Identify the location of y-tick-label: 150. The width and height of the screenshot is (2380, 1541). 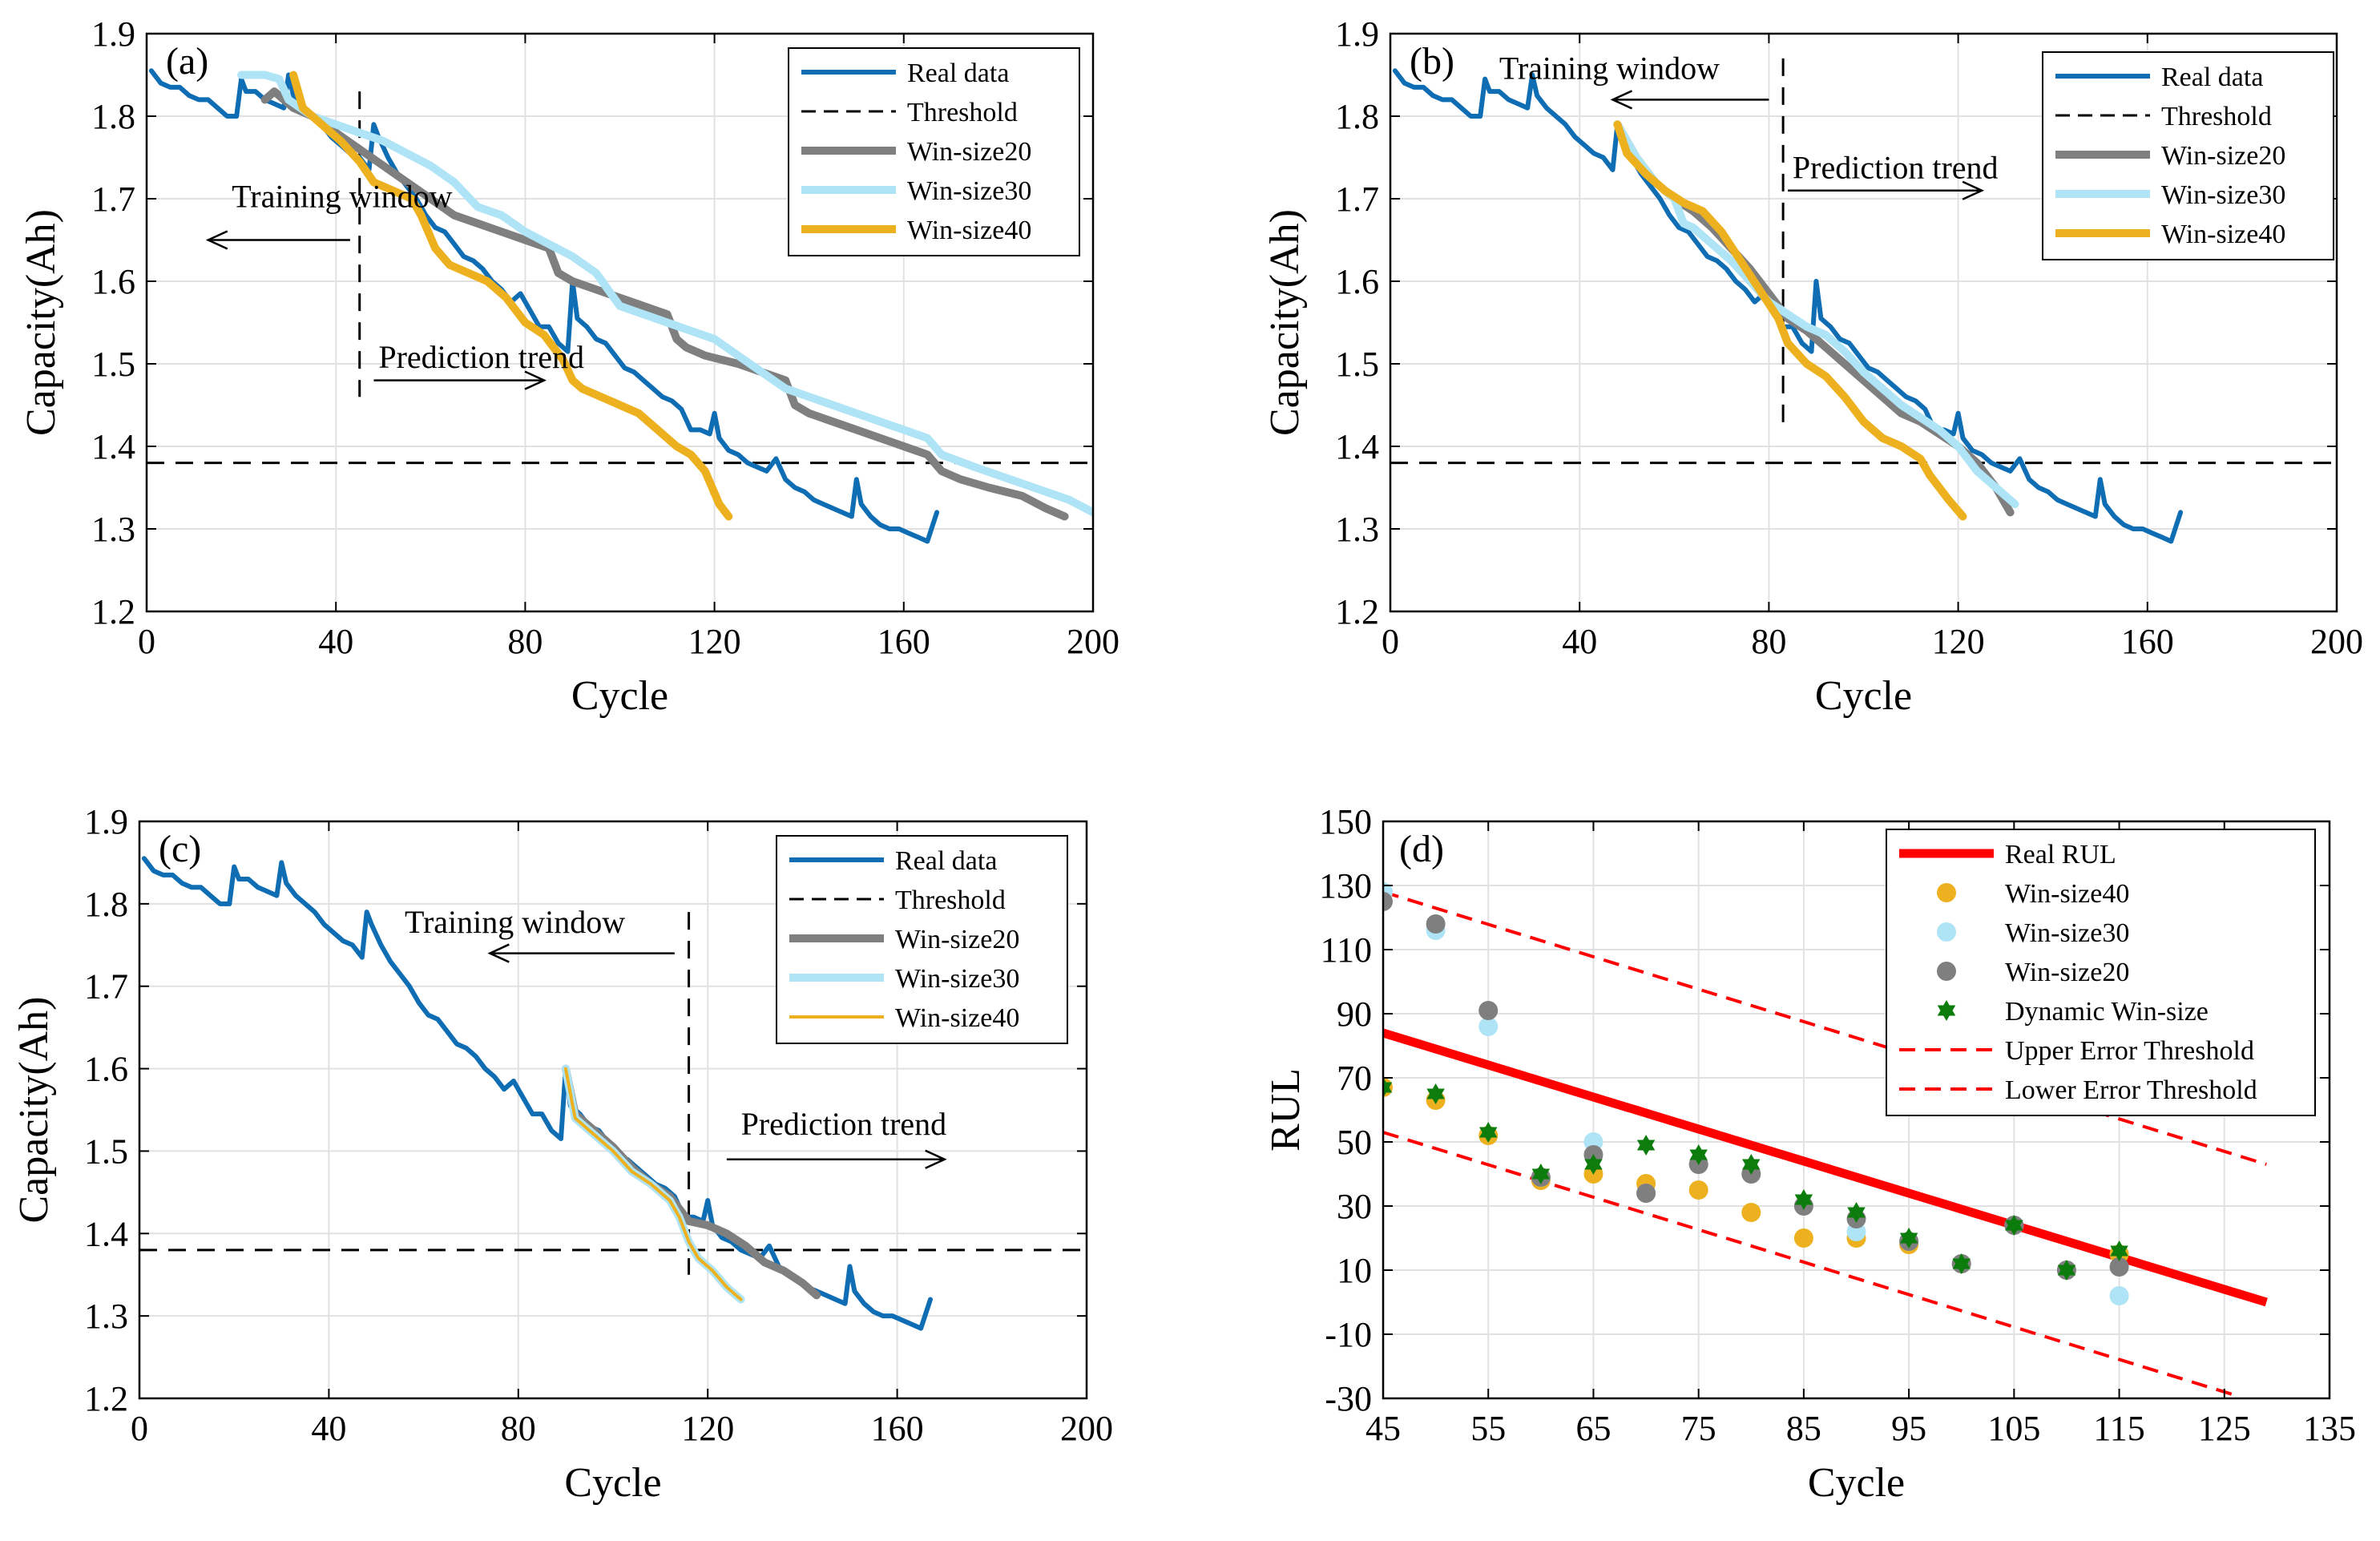
(1345, 821).